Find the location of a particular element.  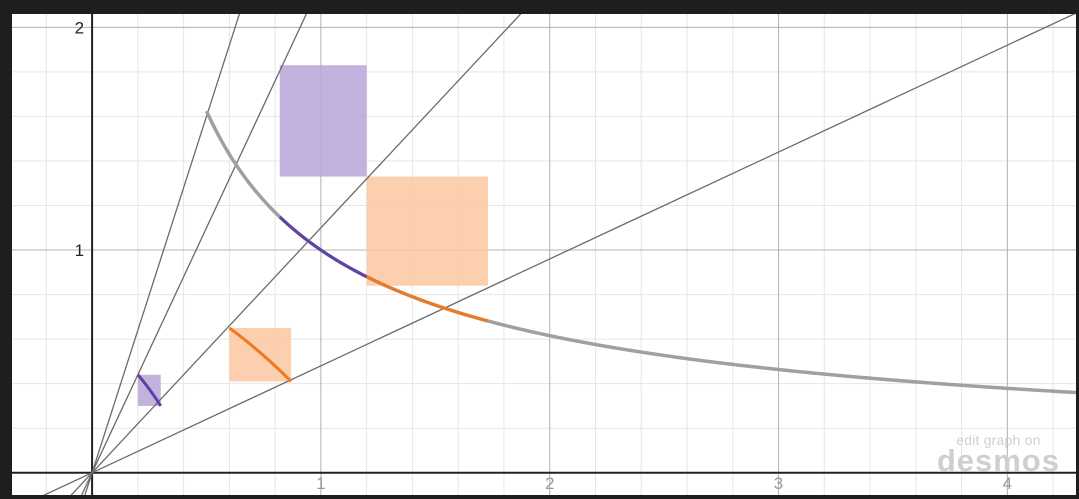

x-tick-label: 1 is located at coordinates (320, 483).